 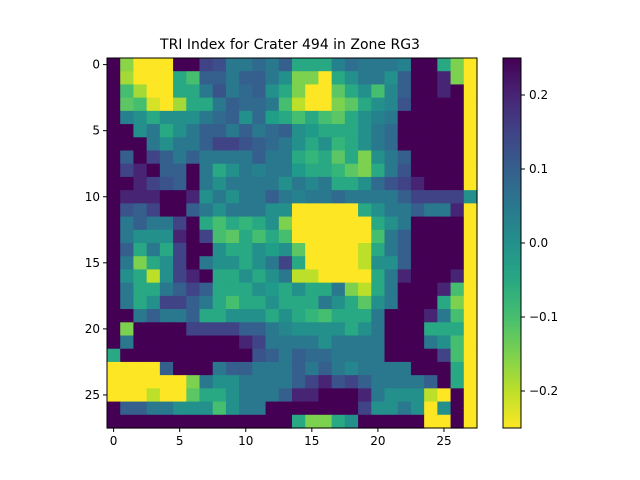 I want to click on colorbar-tick-label: −0.2, so click(x=543, y=391).